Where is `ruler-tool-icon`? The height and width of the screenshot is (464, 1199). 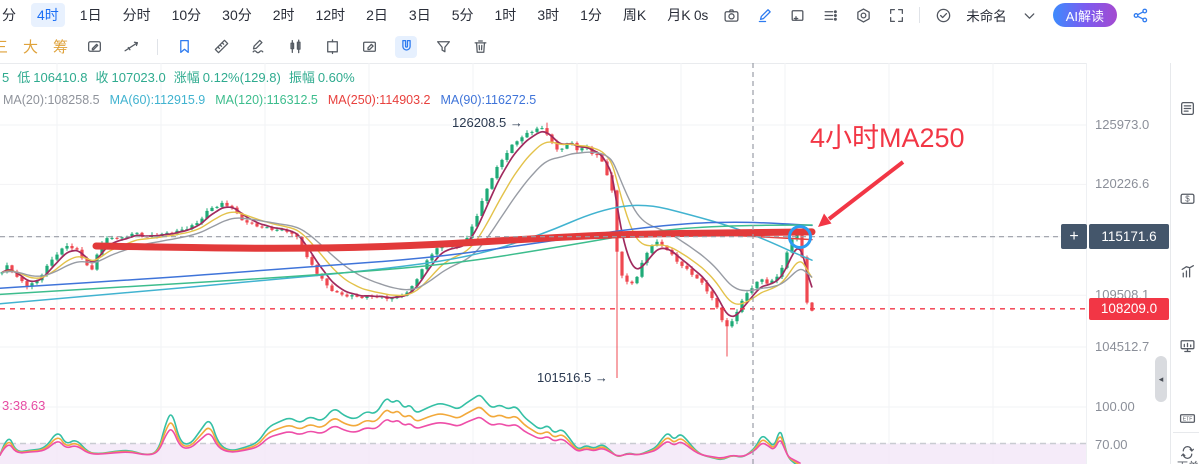 ruler-tool-icon is located at coordinates (221, 47).